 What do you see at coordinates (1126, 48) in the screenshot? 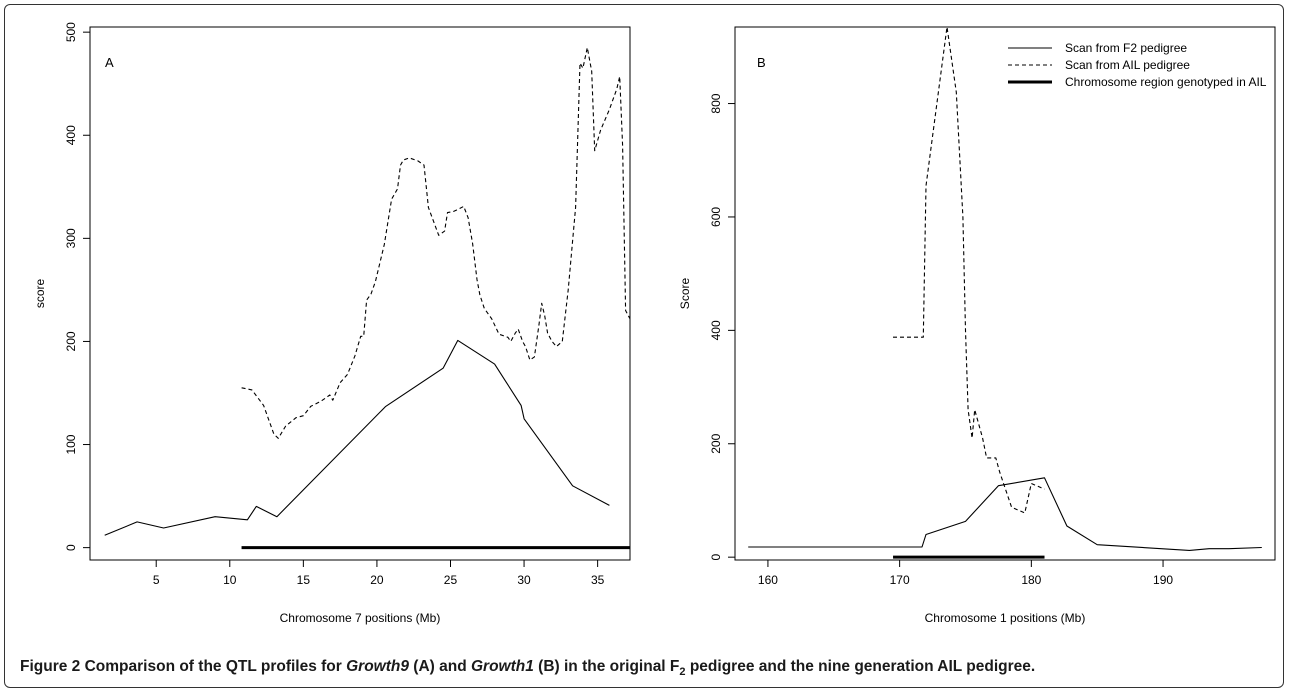
I see `legend-label: Scan from F2 pedigree` at bounding box center [1126, 48].